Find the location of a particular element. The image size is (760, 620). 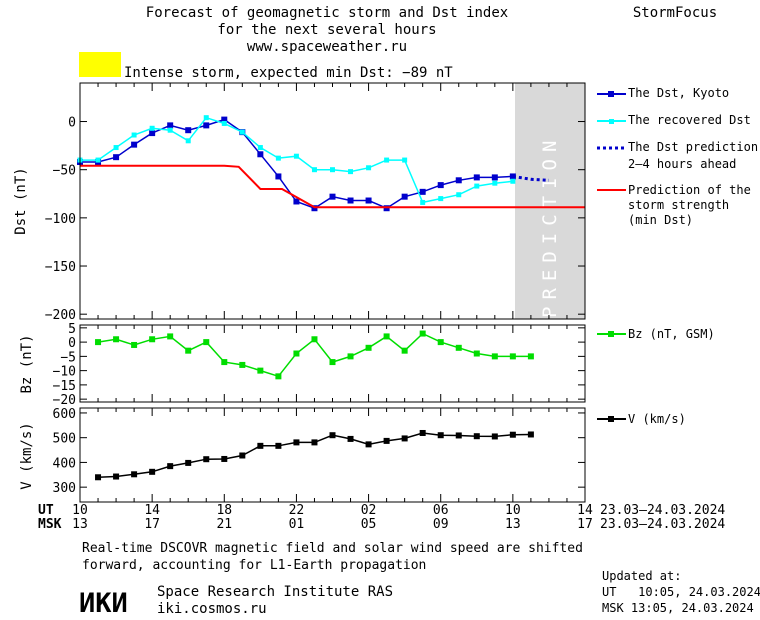

speed-axis-label: V (km/s) is located at coordinates (27, 455).